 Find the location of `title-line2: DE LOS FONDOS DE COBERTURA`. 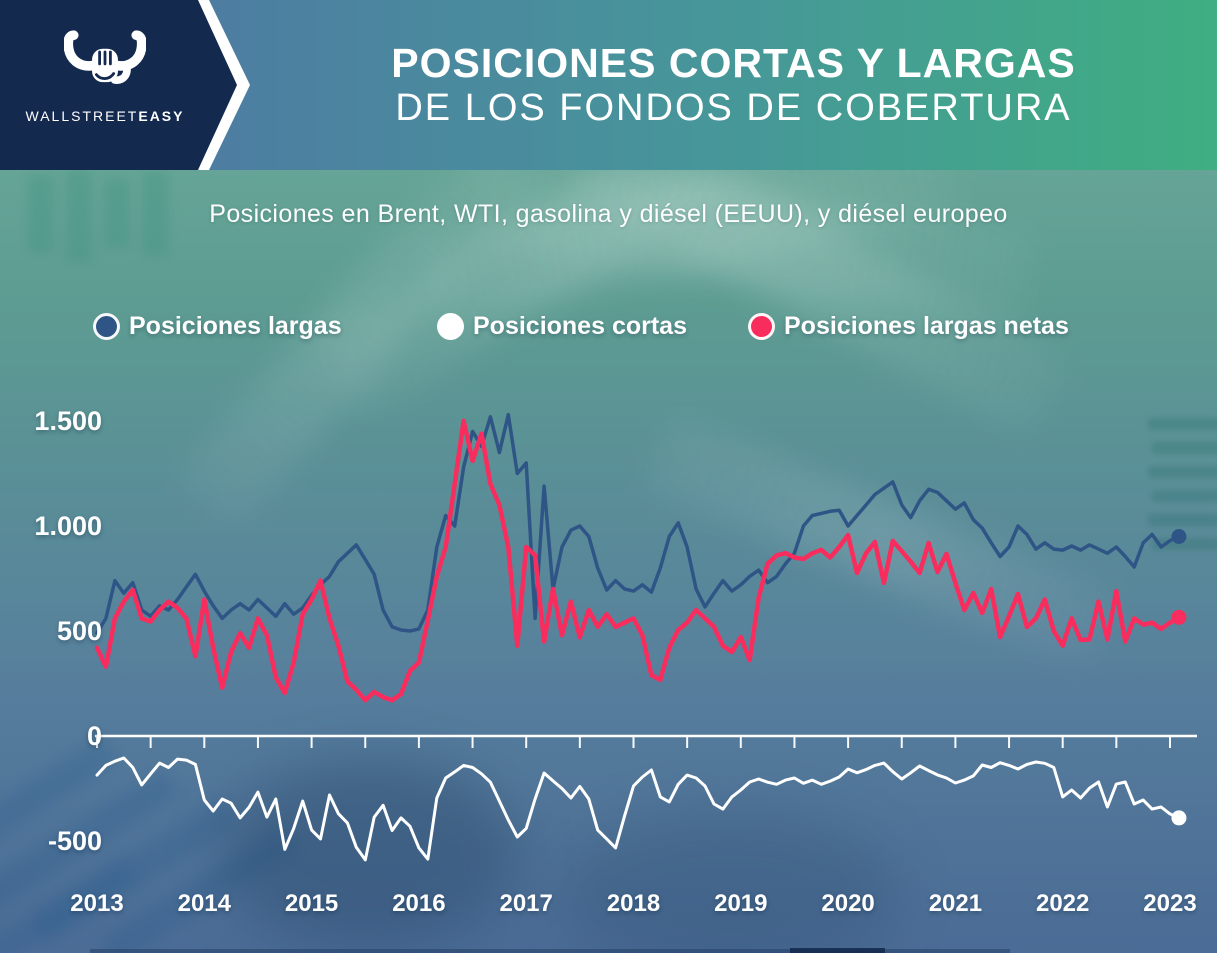

title-line2: DE LOS FONDOS DE COBERTURA is located at coordinates (733, 107).